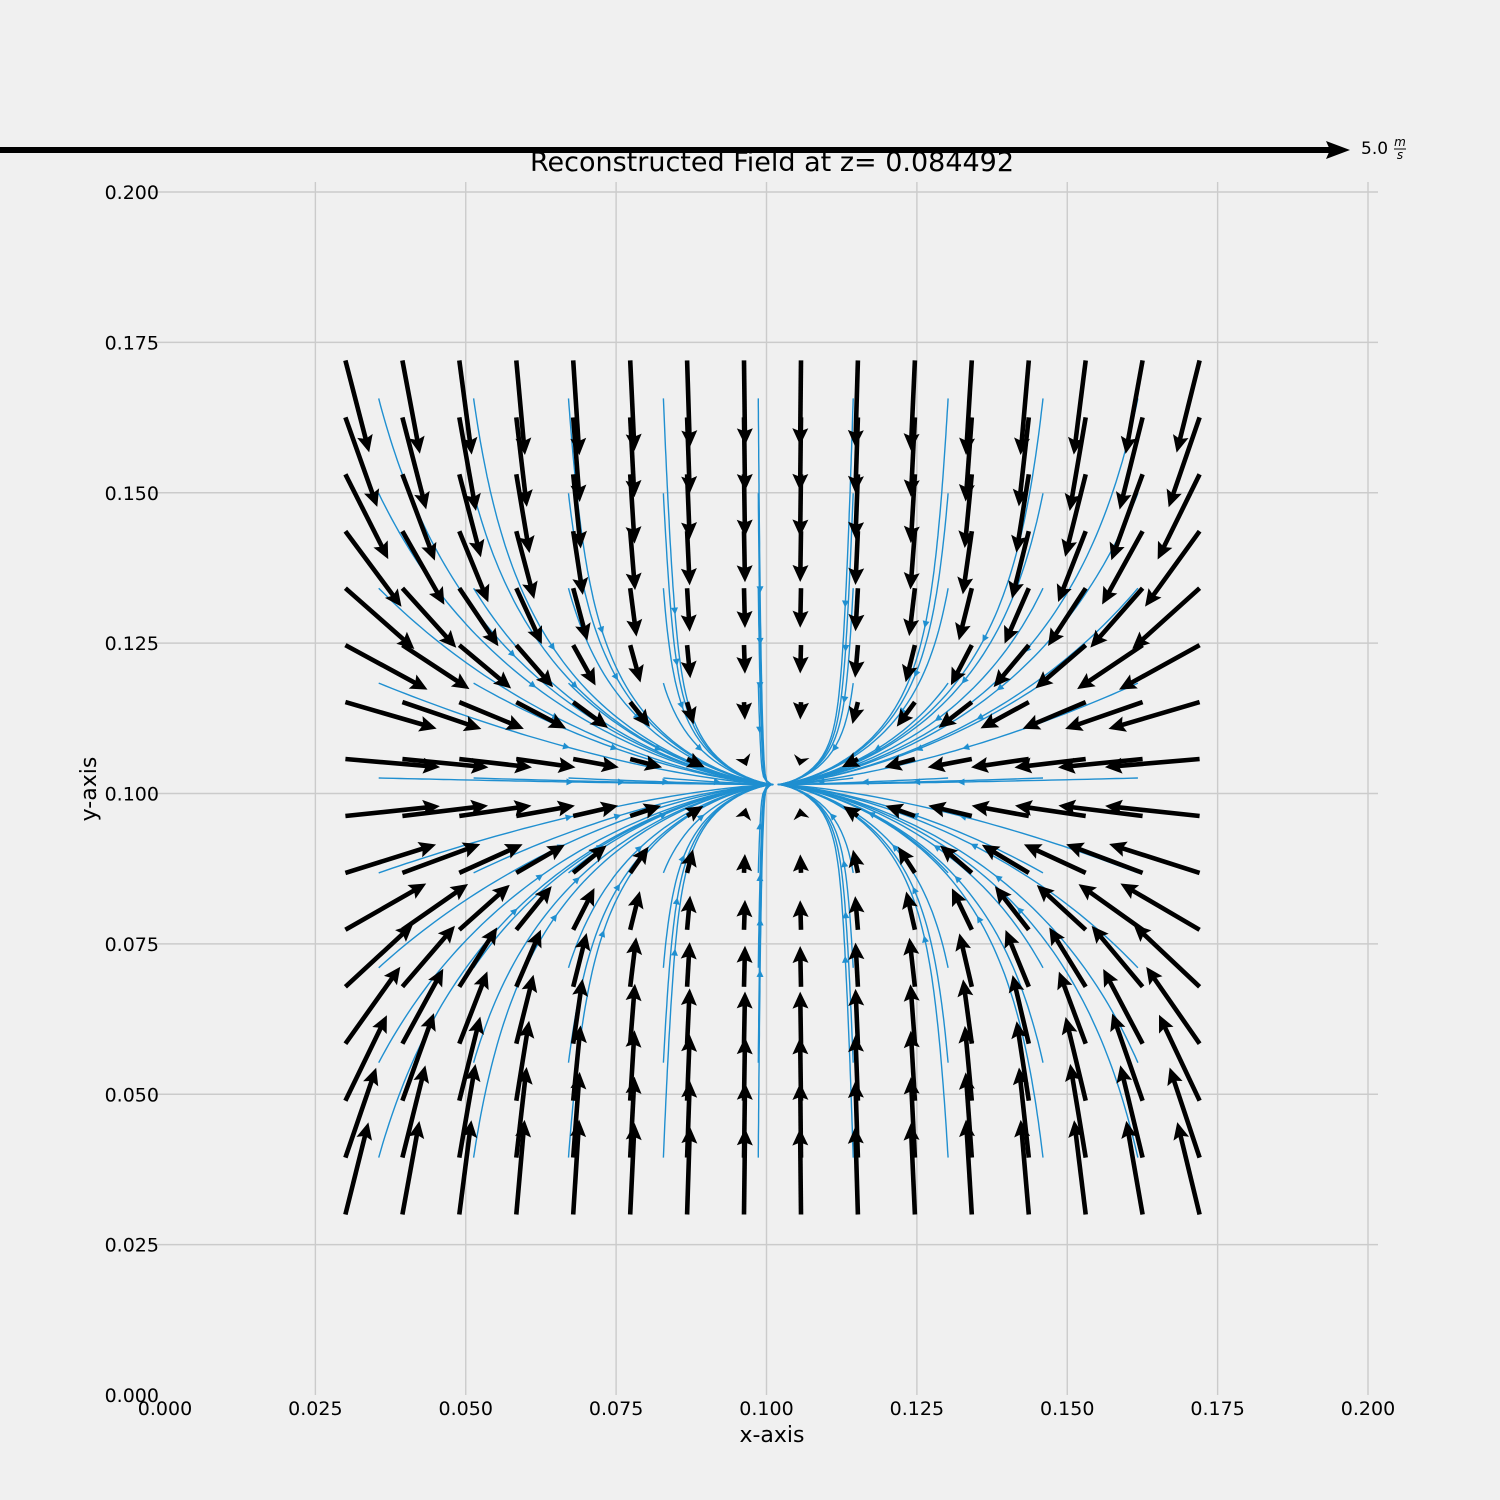 Image resolution: width=1500 pixels, height=1500 pixels. What do you see at coordinates (315, 1409) in the screenshot?
I see `x-tick-label: 0.025` at bounding box center [315, 1409].